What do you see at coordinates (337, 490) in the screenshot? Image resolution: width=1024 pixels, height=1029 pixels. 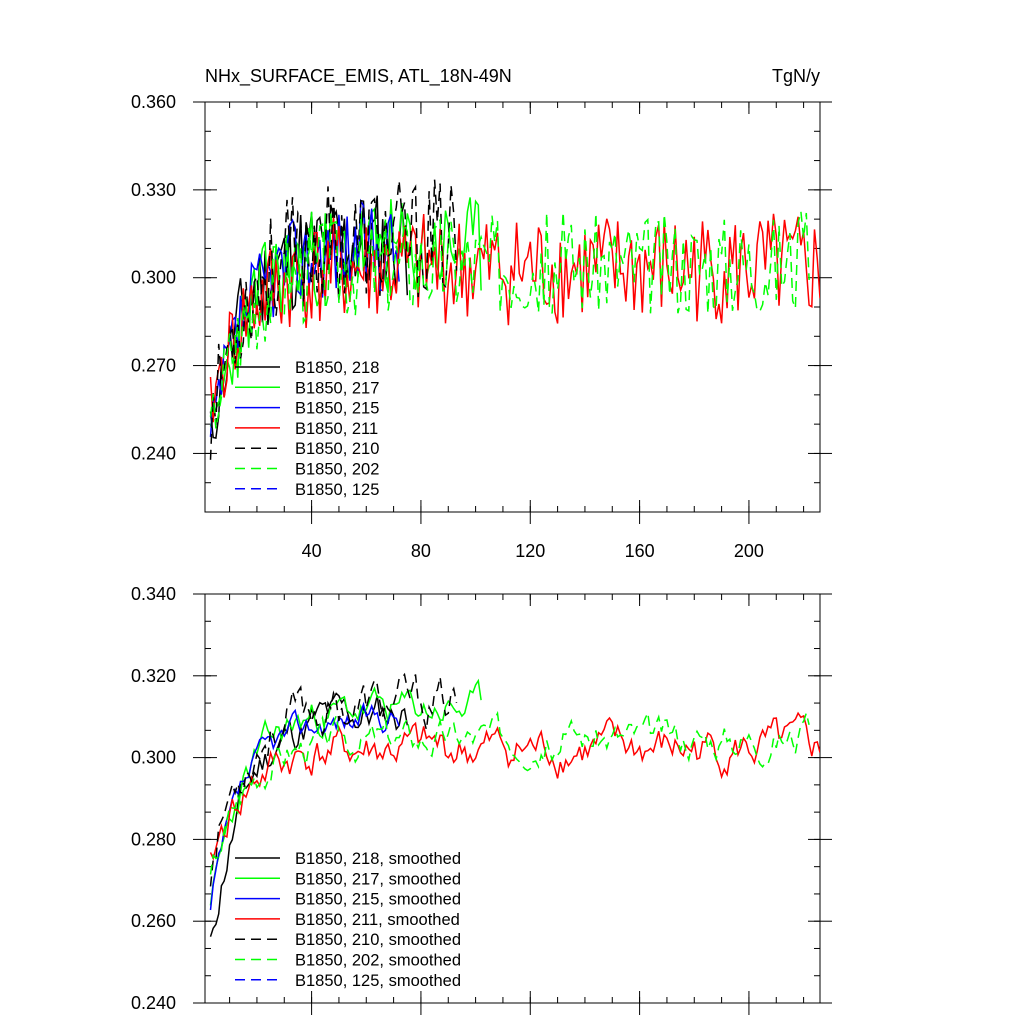 I see `legend-label: B1850, 125` at bounding box center [337, 490].